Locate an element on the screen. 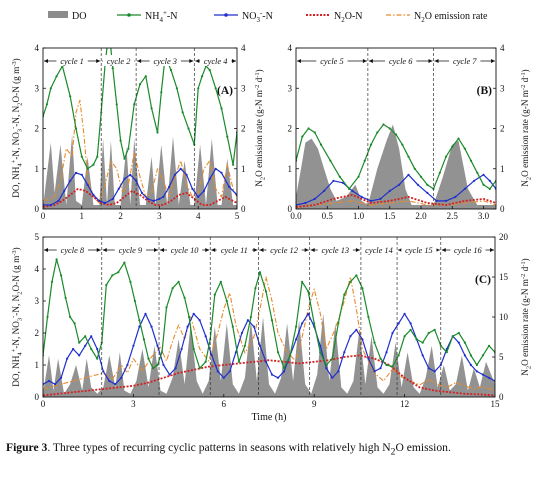  legend-swatch-area is located at coordinates (58, 14).